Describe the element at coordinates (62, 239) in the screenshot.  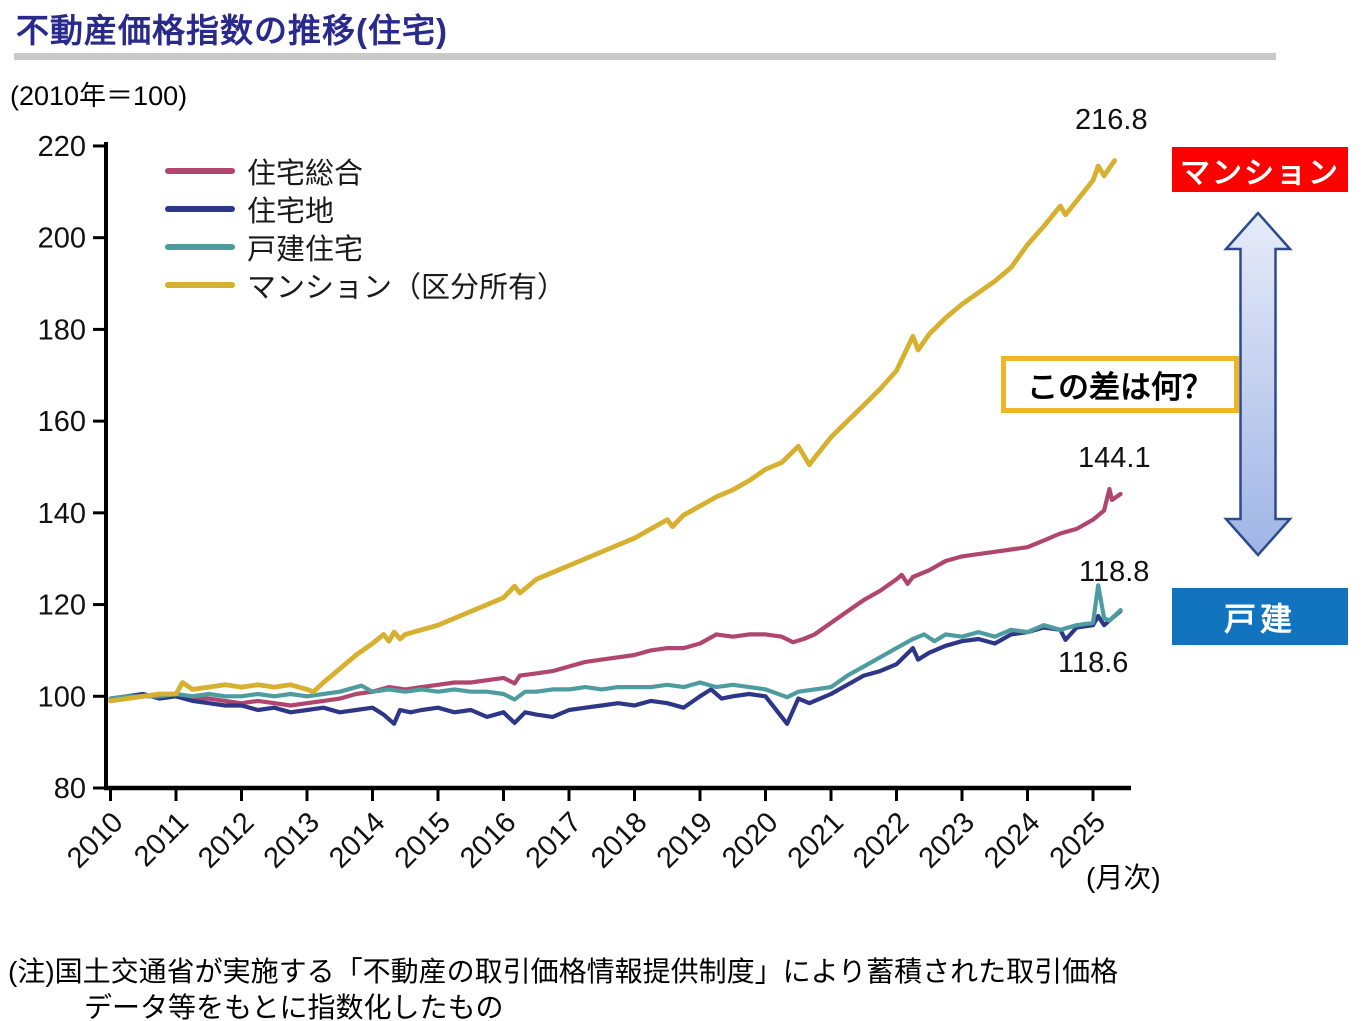
I see `y-tick-label: 200` at that location.